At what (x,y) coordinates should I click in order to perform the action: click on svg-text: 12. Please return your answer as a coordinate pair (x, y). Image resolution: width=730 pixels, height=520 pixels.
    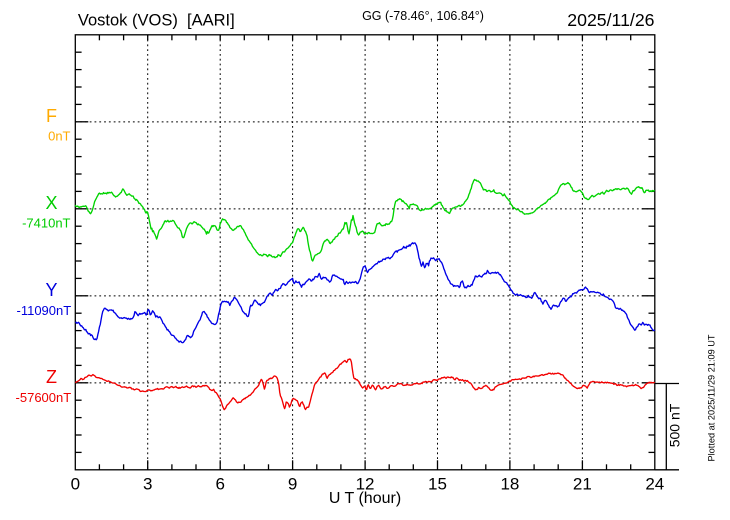
    Looking at the image, I should click on (365, 483).